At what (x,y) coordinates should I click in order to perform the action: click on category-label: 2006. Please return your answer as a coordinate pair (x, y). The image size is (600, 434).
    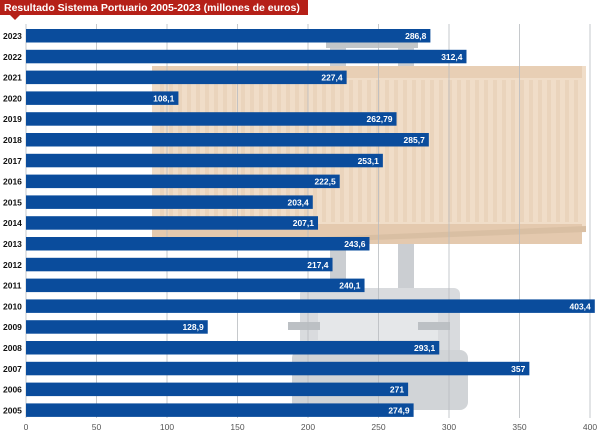
    Looking at the image, I should click on (12, 390).